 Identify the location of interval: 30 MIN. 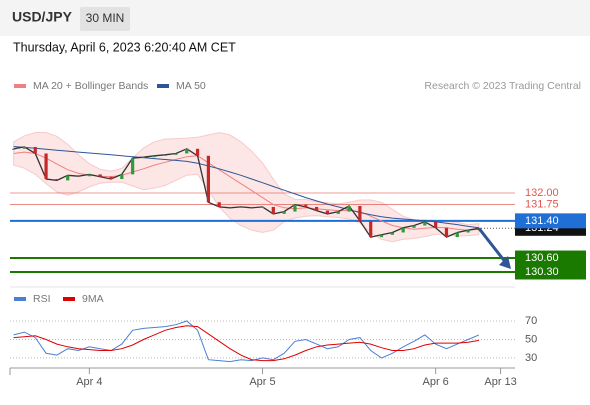
(105, 18).